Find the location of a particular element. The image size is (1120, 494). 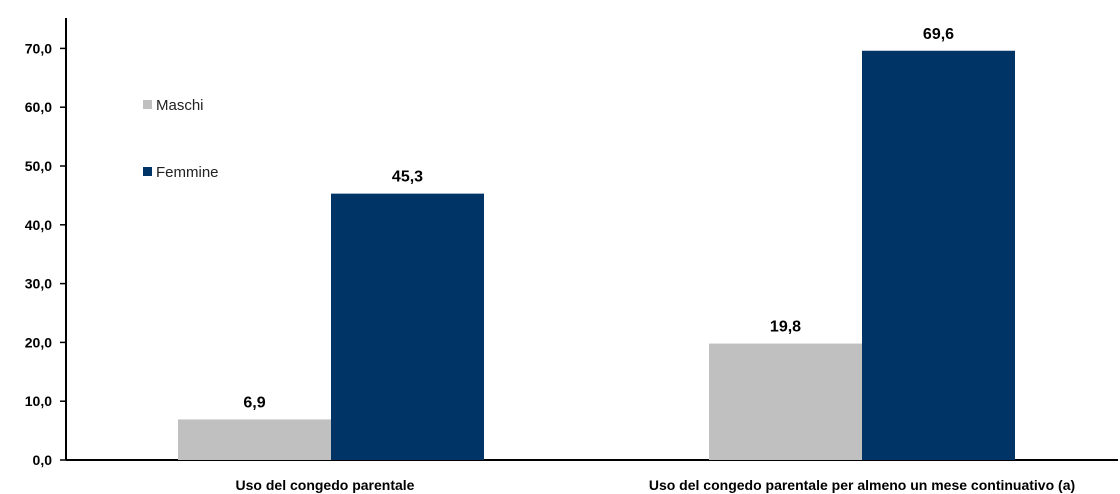

y-tick-label: 60,0 is located at coordinates (38, 107).